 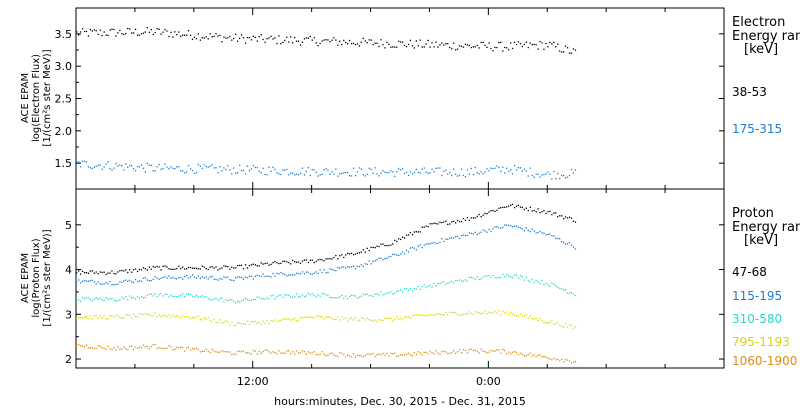 What do you see at coordinates (749, 272) in the screenshot?
I see `legend-proton-0: 47-68` at bounding box center [749, 272].